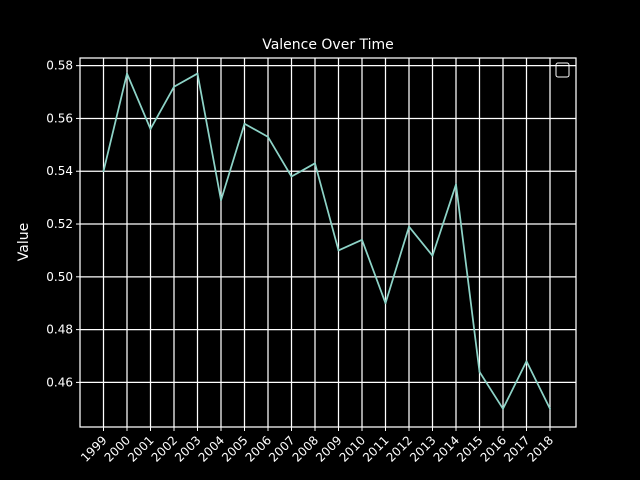  I want to click on x-tick-label: 2000, so click(117, 448).